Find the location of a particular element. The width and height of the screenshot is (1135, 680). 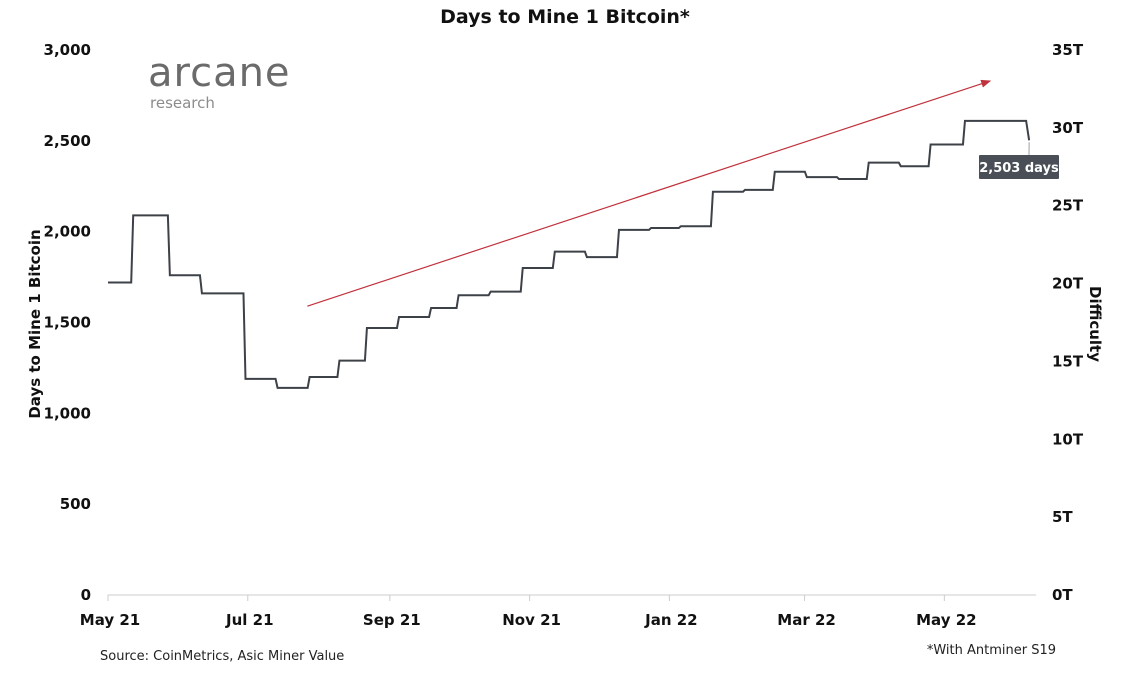

source-note: Source: CoinMetrics, Asic Miner Value is located at coordinates (222, 656).